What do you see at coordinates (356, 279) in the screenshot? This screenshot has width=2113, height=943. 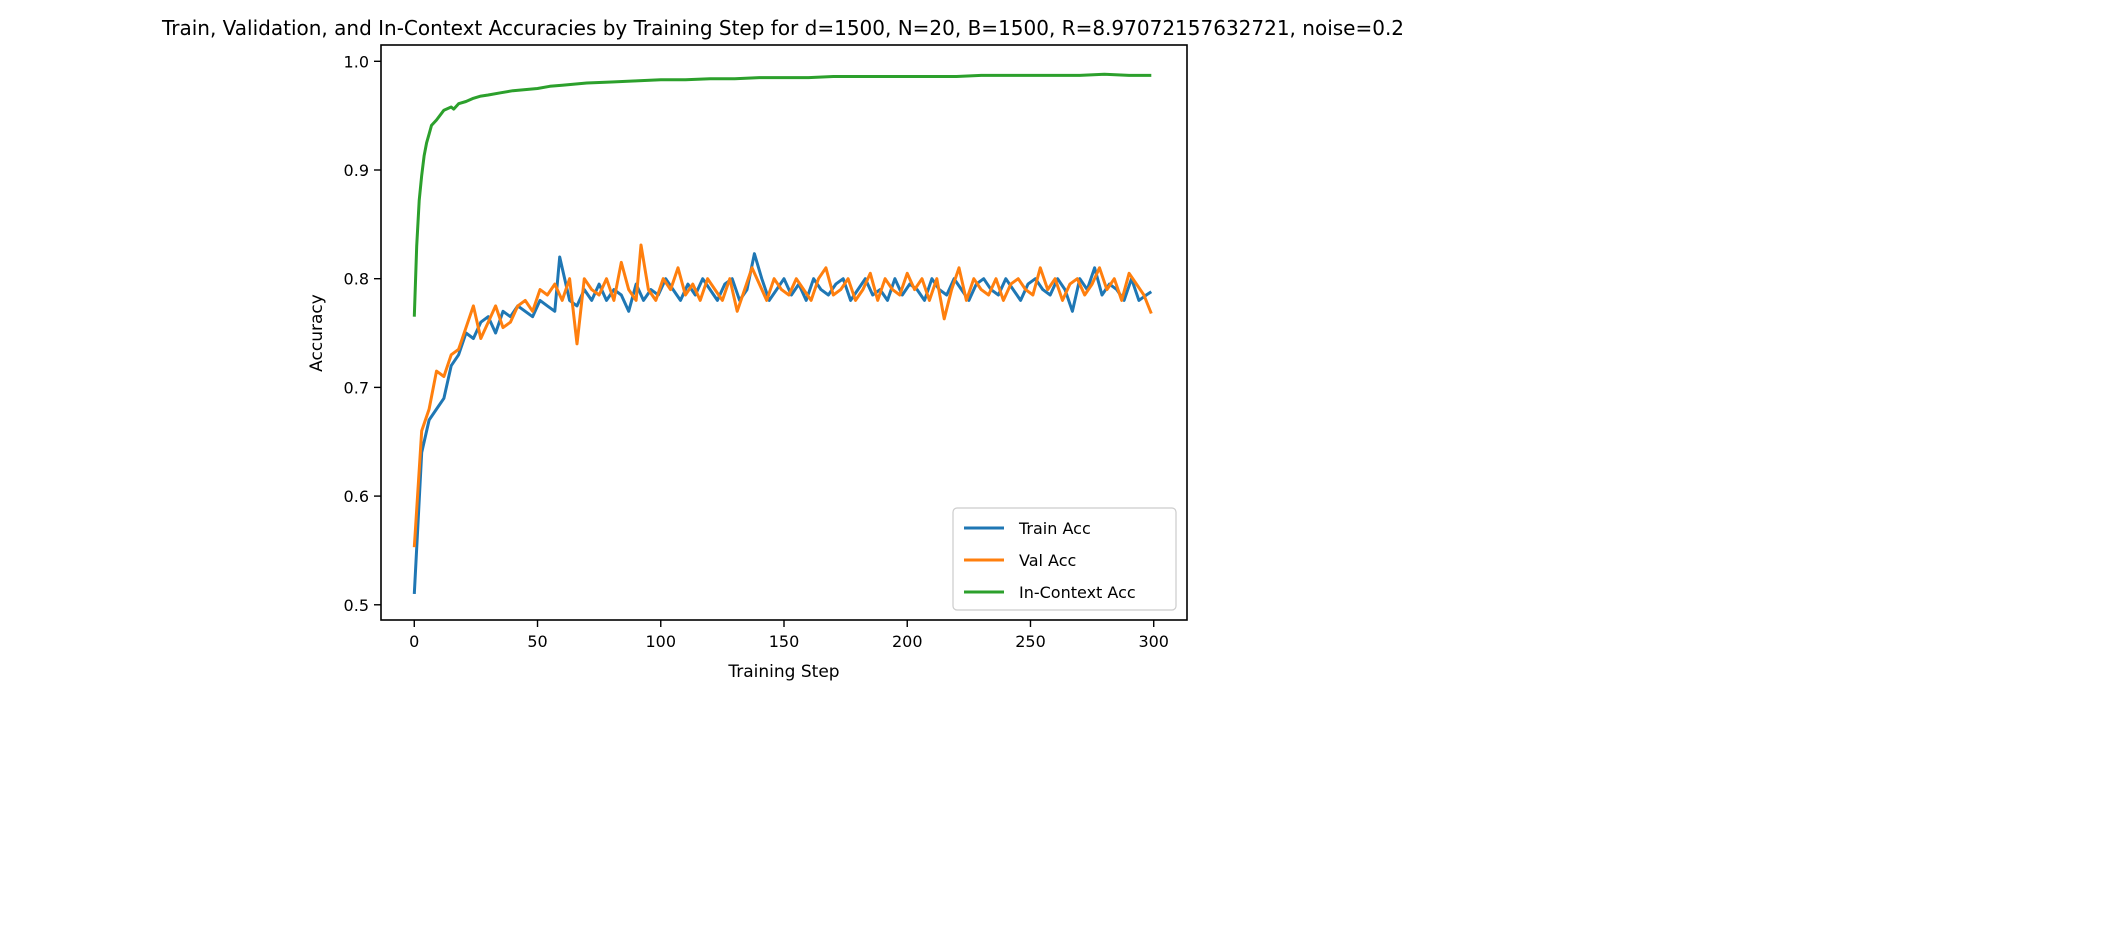 I see `y-tick-label: 0.8` at bounding box center [356, 279].